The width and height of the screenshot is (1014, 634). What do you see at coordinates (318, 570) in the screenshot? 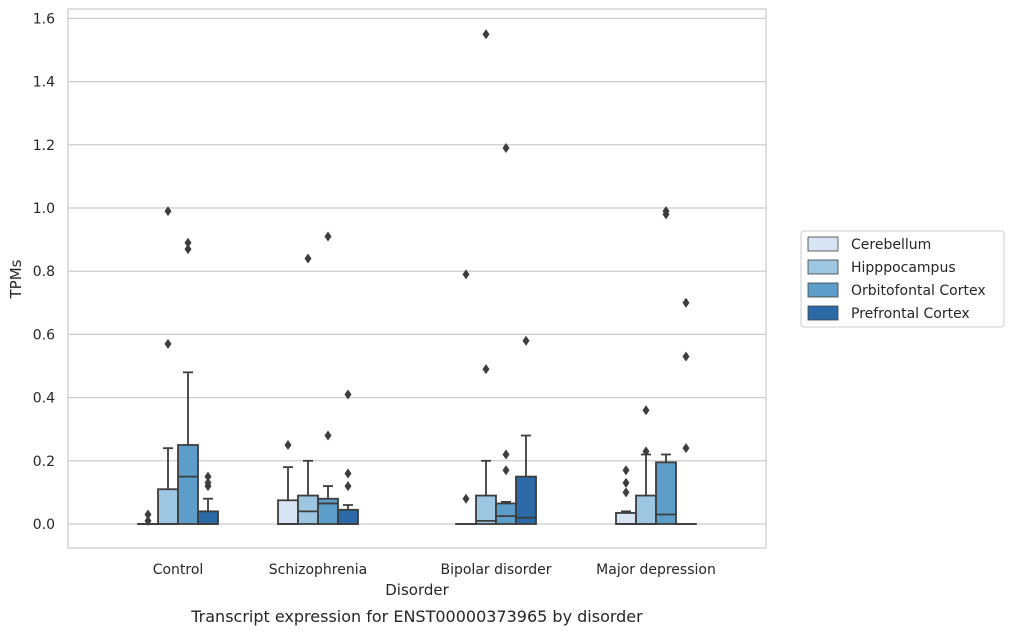
I see `x-tick-label: Schizophrenia` at bounding box center [318, 570].